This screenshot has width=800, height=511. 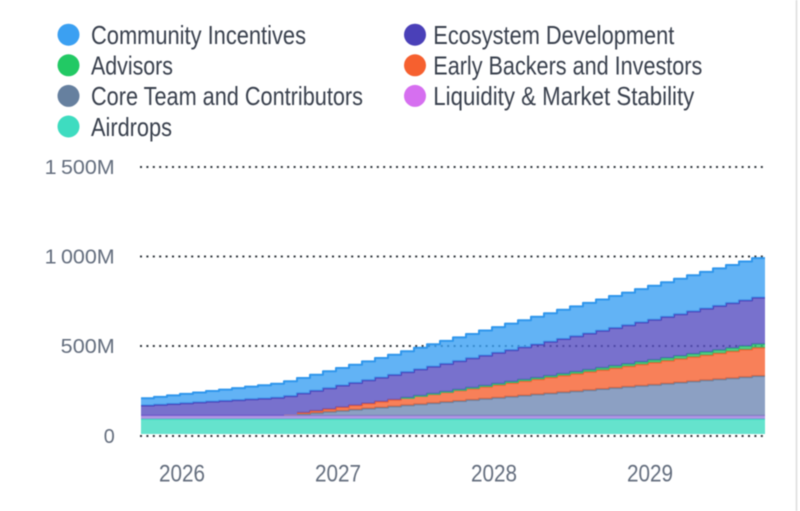 I want to click on svg-text: 2027, so click(x=338, y=474).